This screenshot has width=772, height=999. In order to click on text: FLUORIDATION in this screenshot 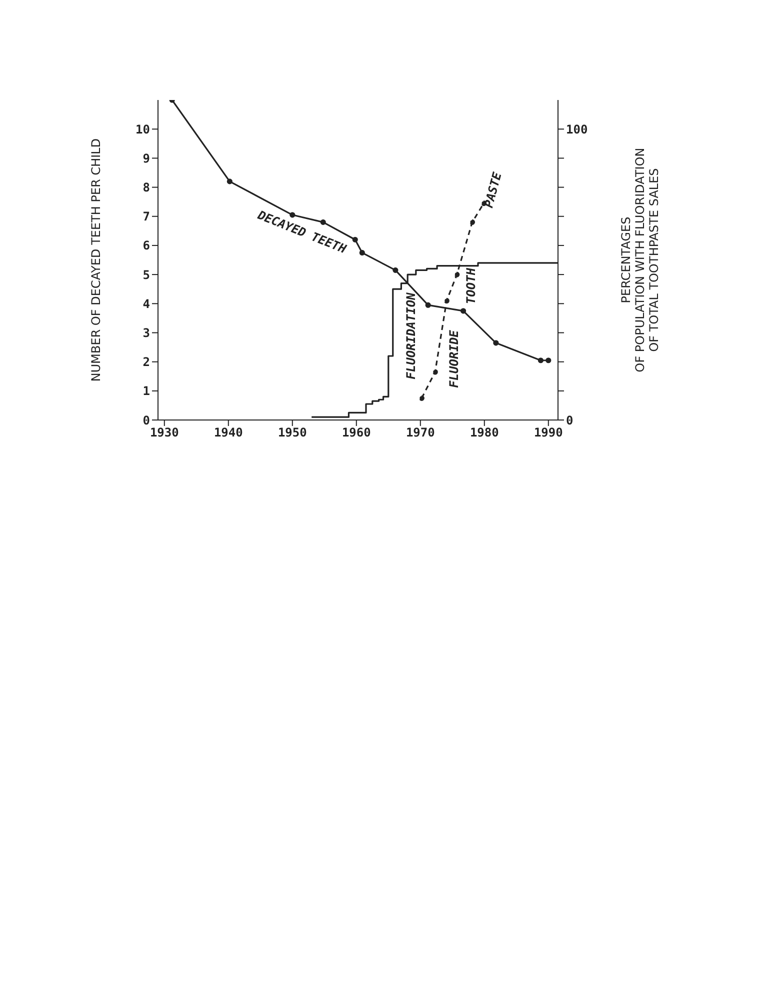, I will do `click(411, 335)`.